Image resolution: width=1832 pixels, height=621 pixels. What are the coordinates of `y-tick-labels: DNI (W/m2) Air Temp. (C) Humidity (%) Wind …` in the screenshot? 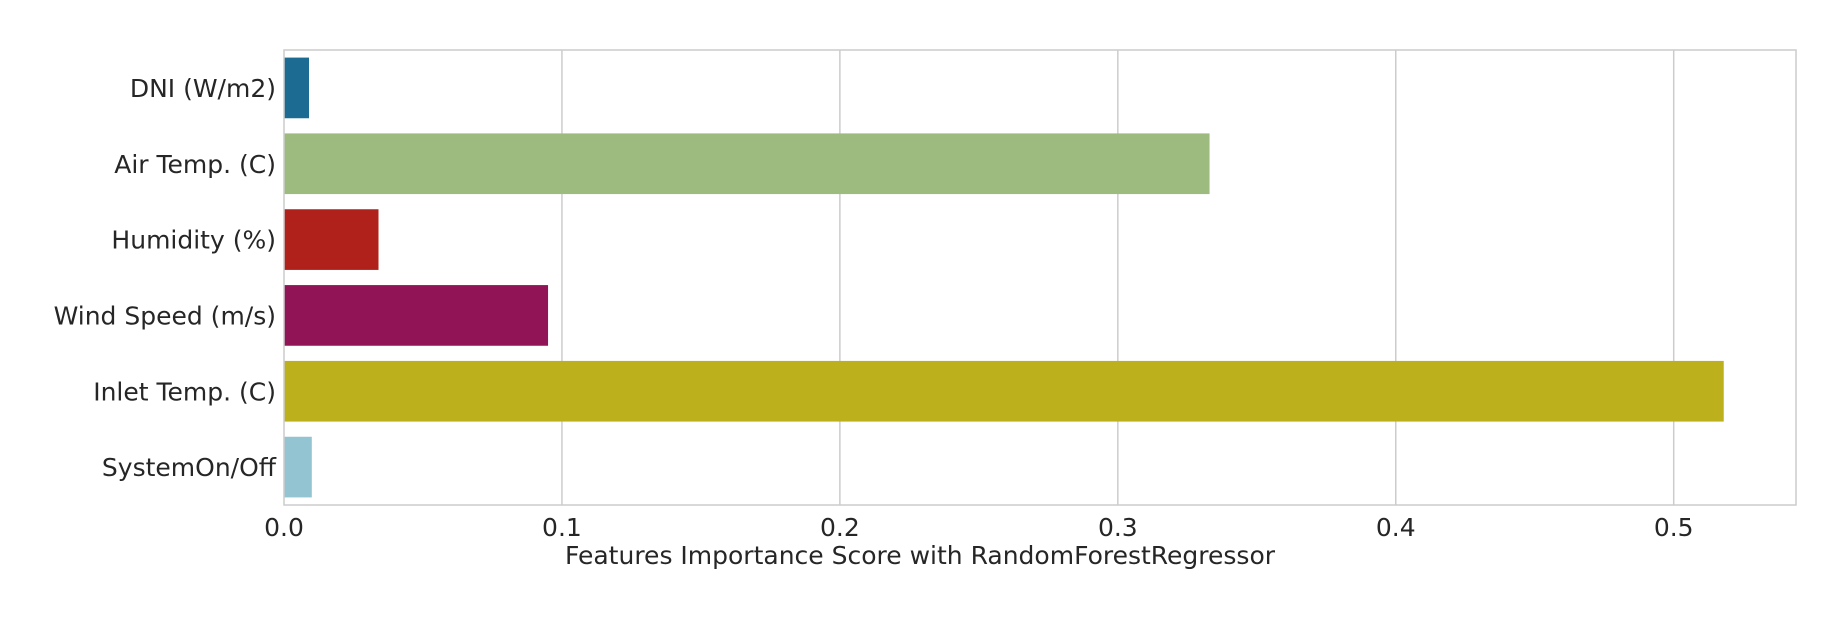 It's located at (165, 278).